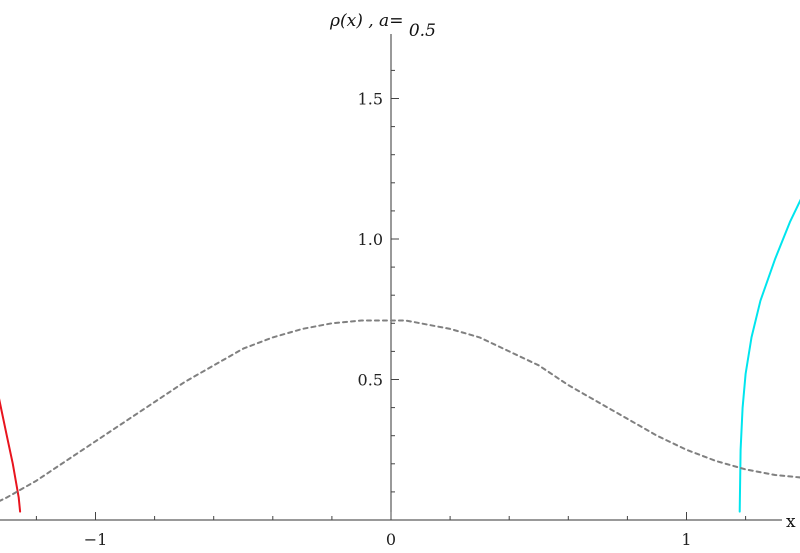 The image size is (800, 553). Describe the element at coordinates (422, 31) in the screenshot. I see `chart-title-value: 0.5` at that location.